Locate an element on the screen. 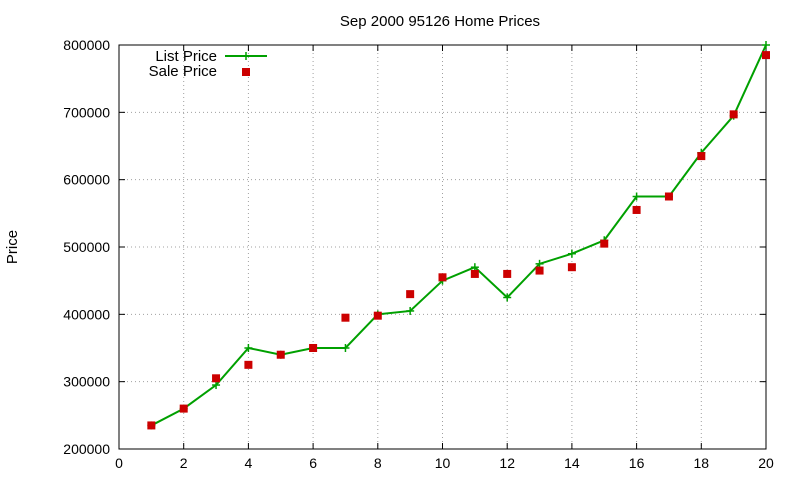  y-tick-label: 200000 is located at coordinates (86, 449).